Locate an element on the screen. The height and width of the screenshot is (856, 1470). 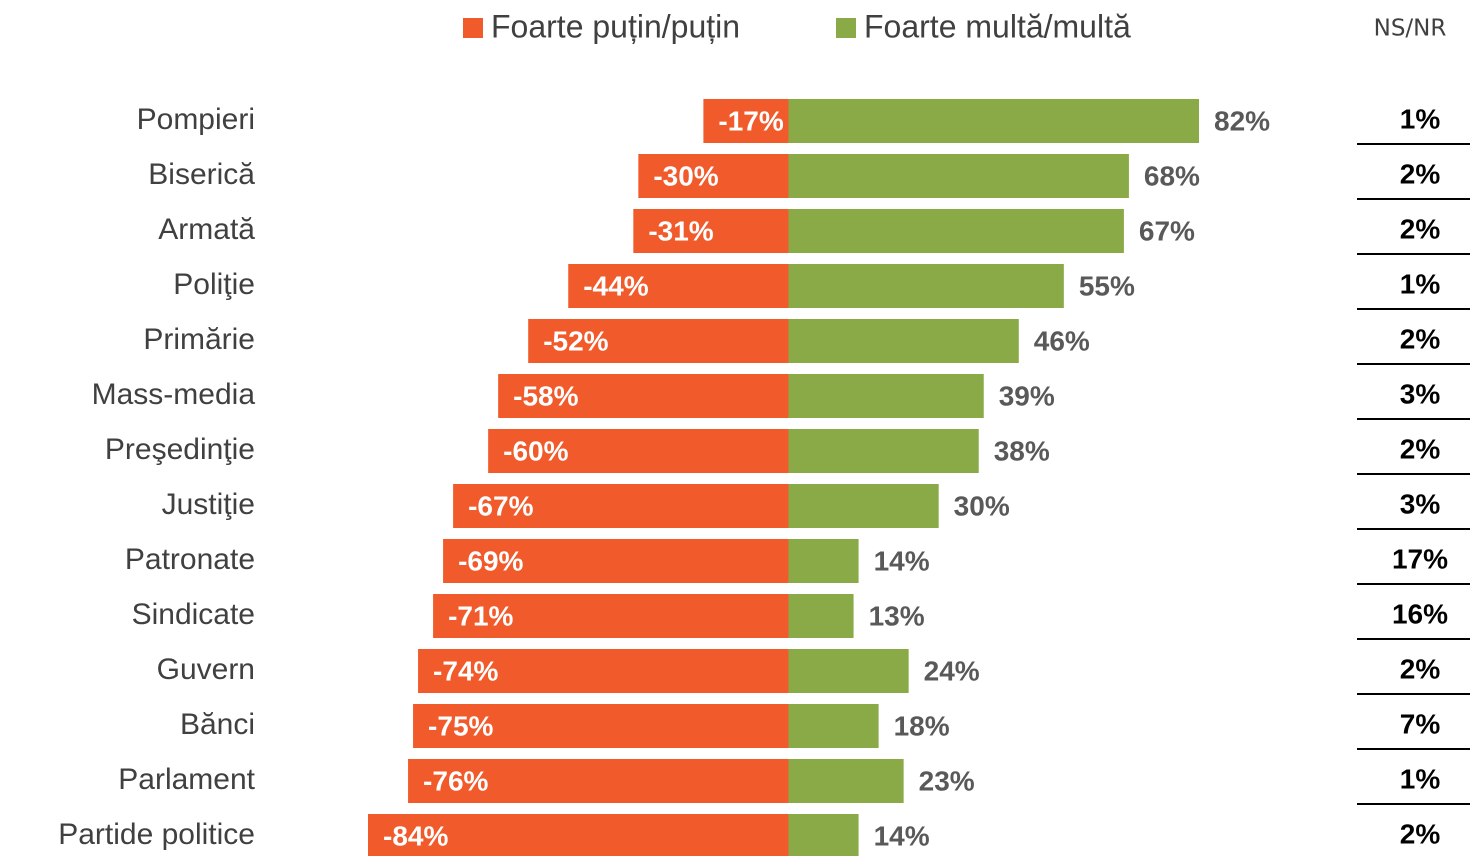
category-label: Guvern is located at coordinates (206, 669).